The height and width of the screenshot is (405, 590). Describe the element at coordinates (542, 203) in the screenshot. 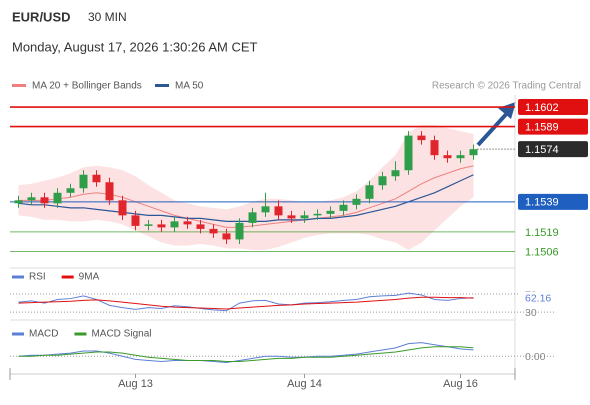

I see `price-label: 1.1539` at that location.